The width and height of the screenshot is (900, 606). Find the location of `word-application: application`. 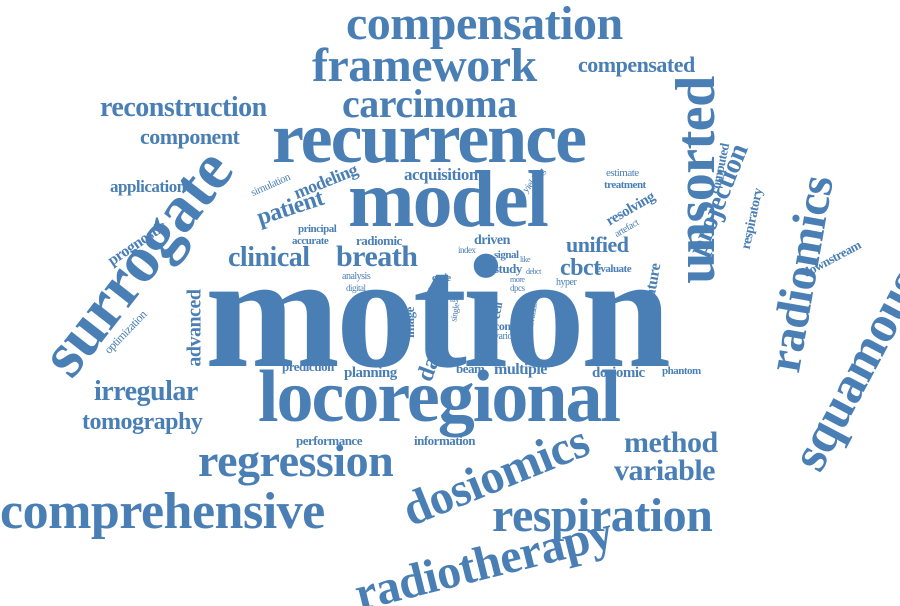

word-application: application is located at coordinates (148, 186).